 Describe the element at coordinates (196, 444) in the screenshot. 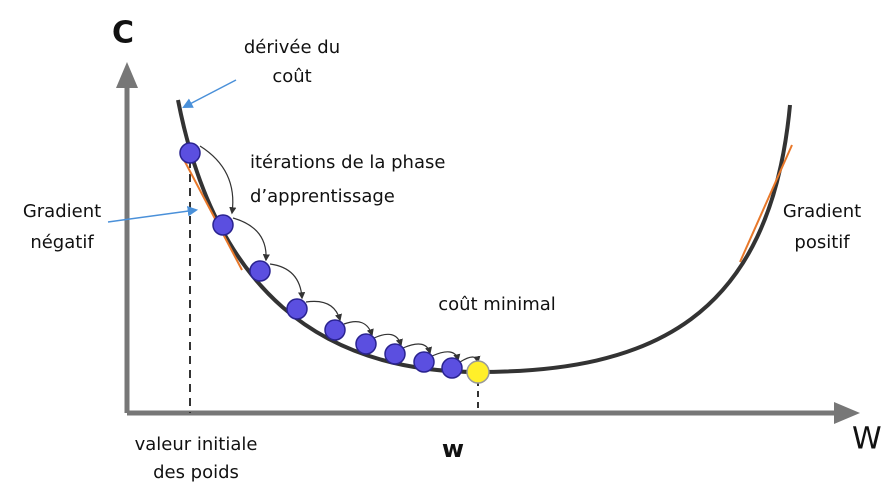

I see `initial-label: valeur initiale` at that location.